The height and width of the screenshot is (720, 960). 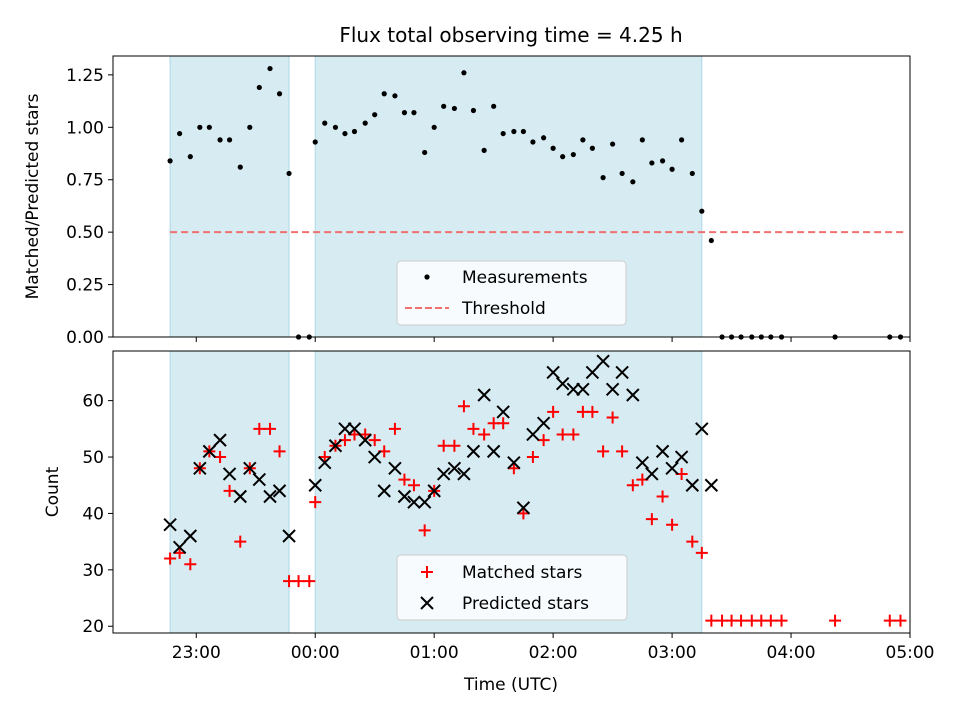 What do you see at coordinates (85, 76) in the screenshot?
I see `y-tick-label: 1.25` at bounding box center [85, 76].